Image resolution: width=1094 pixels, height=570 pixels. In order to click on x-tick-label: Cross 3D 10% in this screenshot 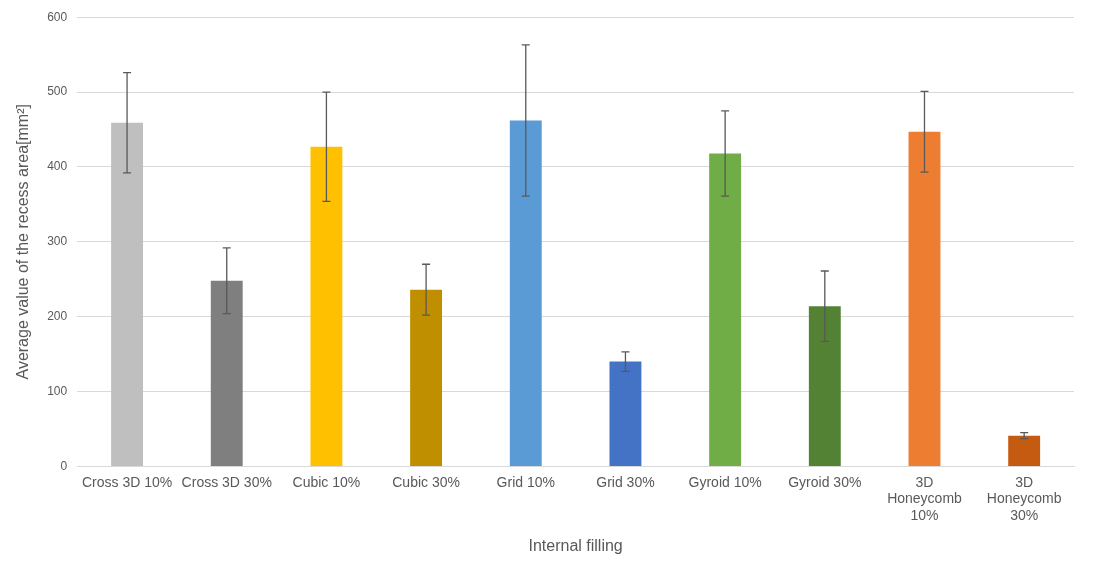, I will do `click(127, 481)`.